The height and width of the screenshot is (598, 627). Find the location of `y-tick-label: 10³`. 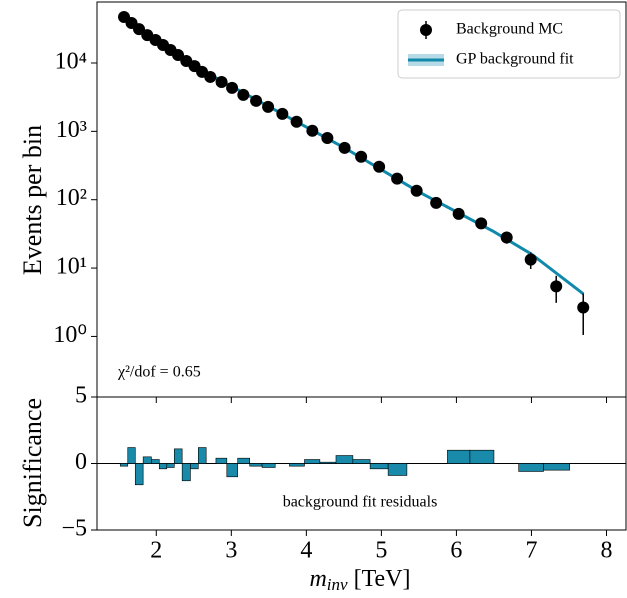

y-tick-label: 10³ is located at coordinates (71, 130).